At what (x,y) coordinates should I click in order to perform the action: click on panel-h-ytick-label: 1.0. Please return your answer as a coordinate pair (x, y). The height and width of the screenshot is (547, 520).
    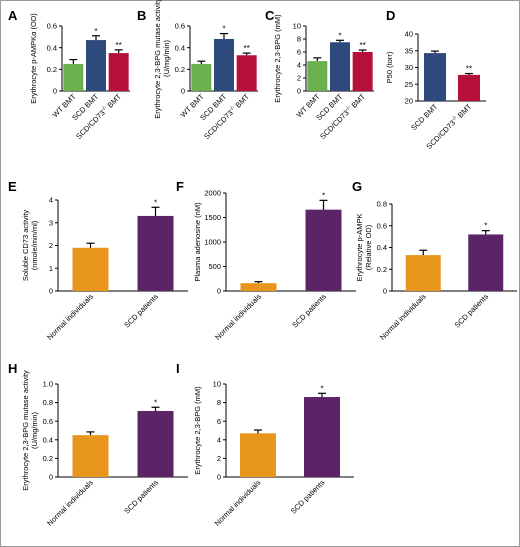
    Looking at the image, I should click on (48, 384).